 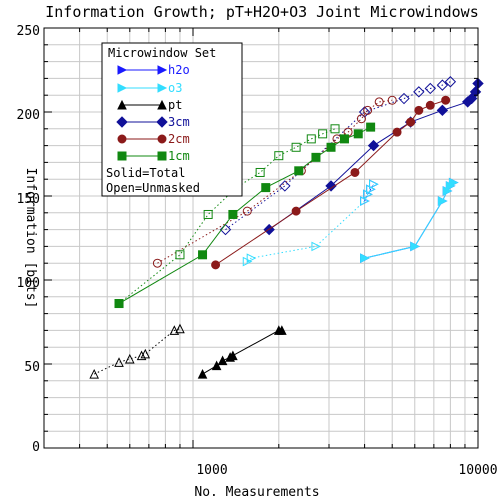 I want to click on legend-label-h2o: h2o, so click(x=179, y=70).